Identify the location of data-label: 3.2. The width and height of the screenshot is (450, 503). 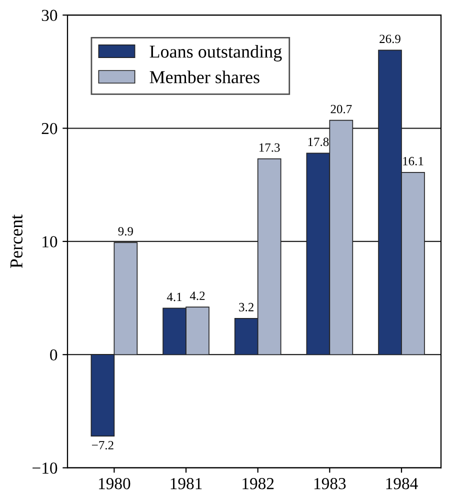
(246, 307).